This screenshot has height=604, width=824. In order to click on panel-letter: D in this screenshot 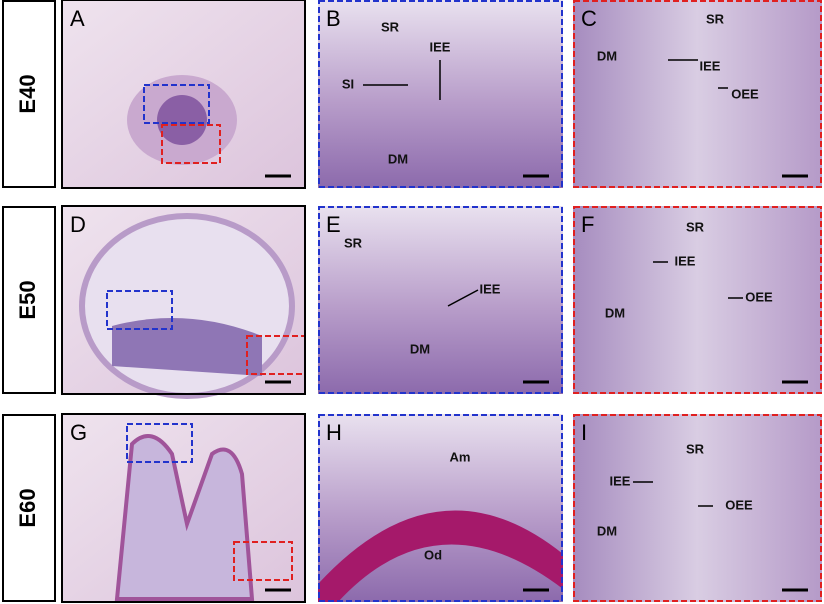, I will do `click(78, 224)`.